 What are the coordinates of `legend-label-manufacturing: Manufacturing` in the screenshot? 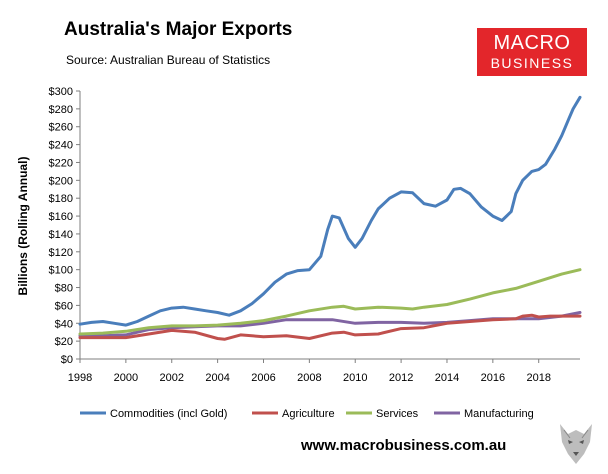 It's located at (499, 414).